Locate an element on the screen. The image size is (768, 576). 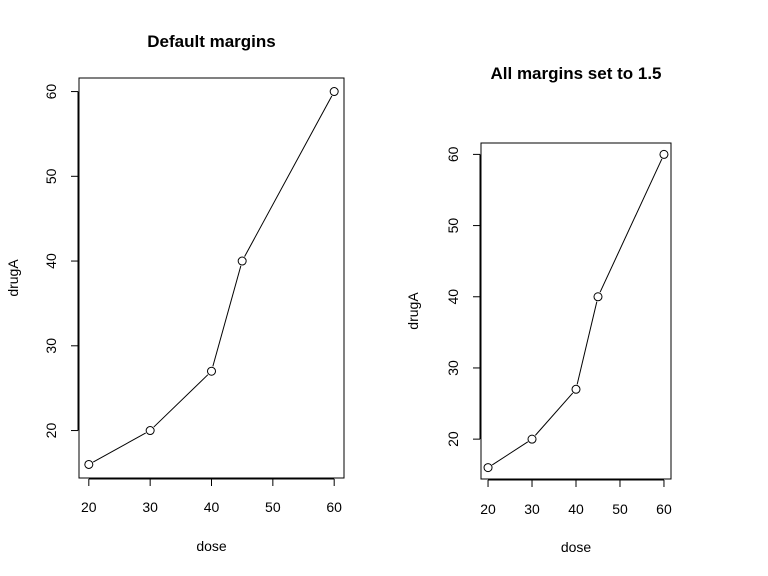
chart-title: Default margins is located at coordinates (211, 41).